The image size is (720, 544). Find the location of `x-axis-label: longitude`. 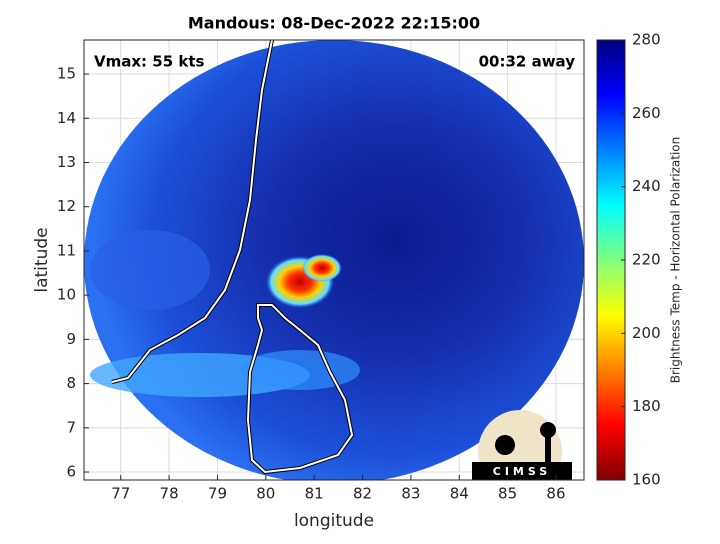

x-axis-label: longitude is located at coordinates (334, 521).